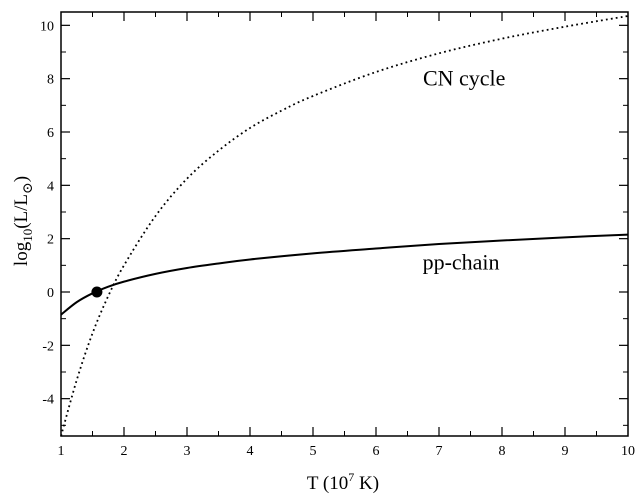 The height and width of the screenshot is (495, 637). What do you see at coordinates (343, 482) in the screenshot?
I see `x-axis-label: T (107 K)` at bounding box center [343, 482].